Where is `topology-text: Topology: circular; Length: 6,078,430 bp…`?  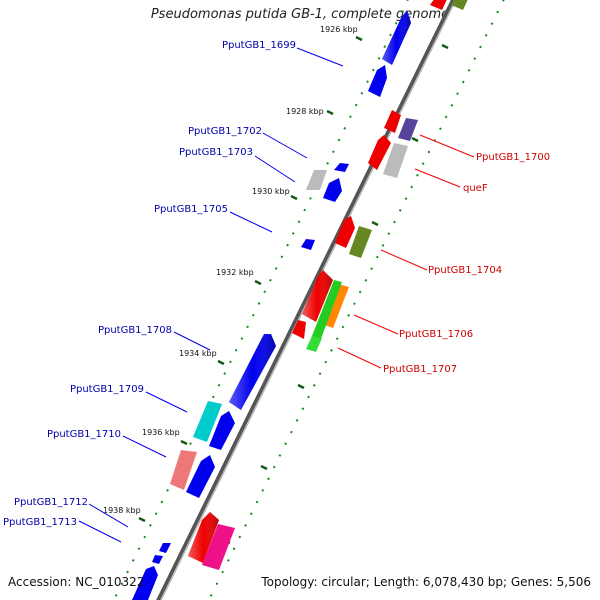
topology-text: Topology: circular; Length: 6,078,430 bp… is located at coordinates (426, 582).